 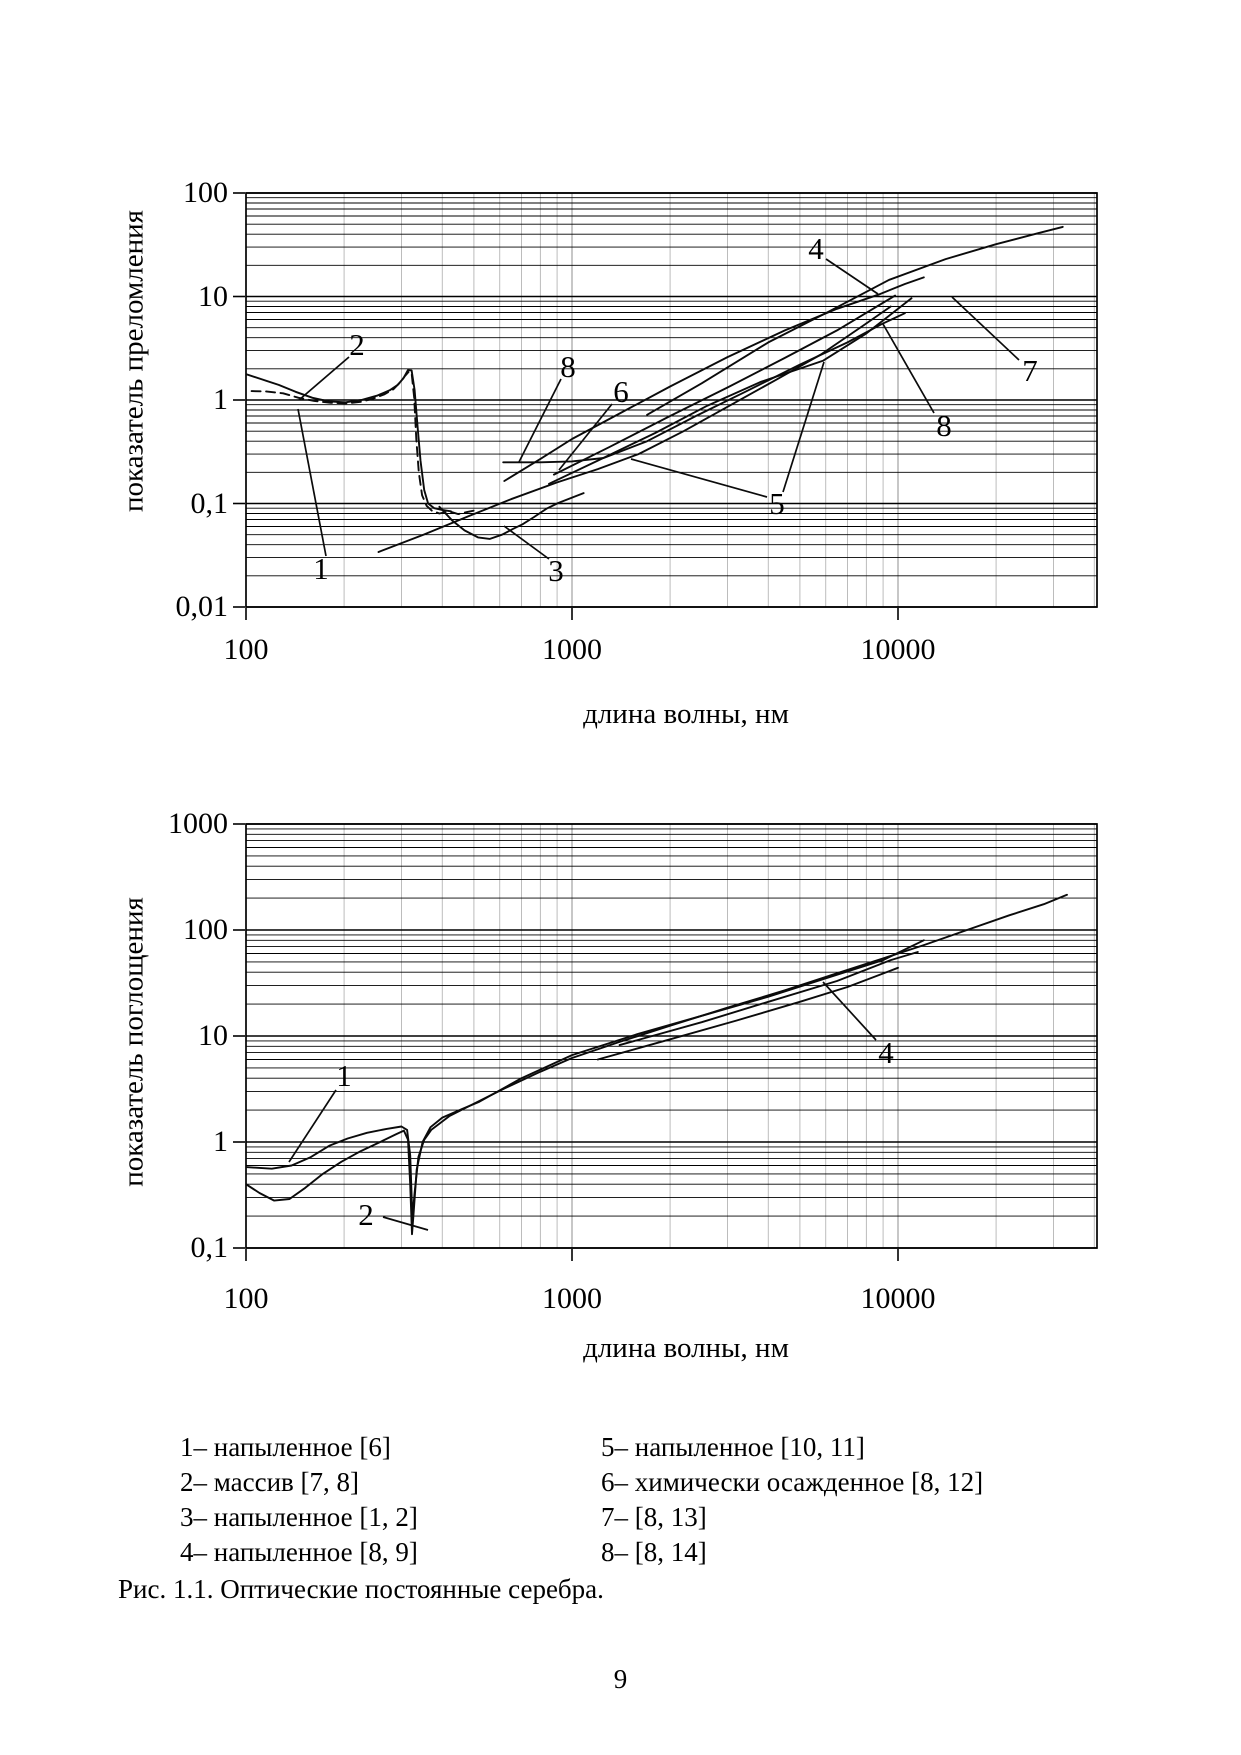 I want to click on legend-item: 3– напыленное [1, 2], so click(x=299, y=1517).